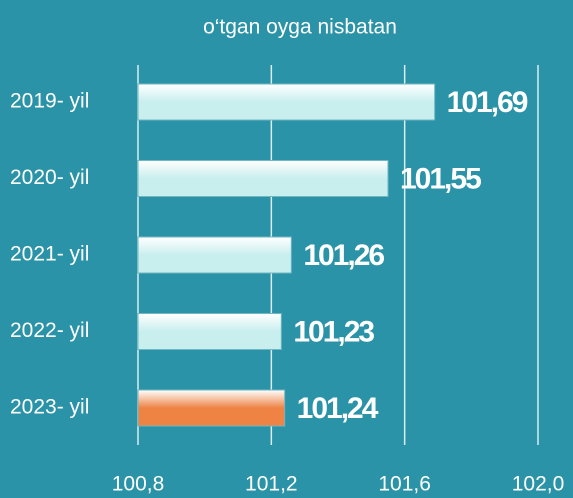 Image resolution: width=573 pixels, height=498 pixels. I want to click on value-label: 101,26, so click(343, 255).